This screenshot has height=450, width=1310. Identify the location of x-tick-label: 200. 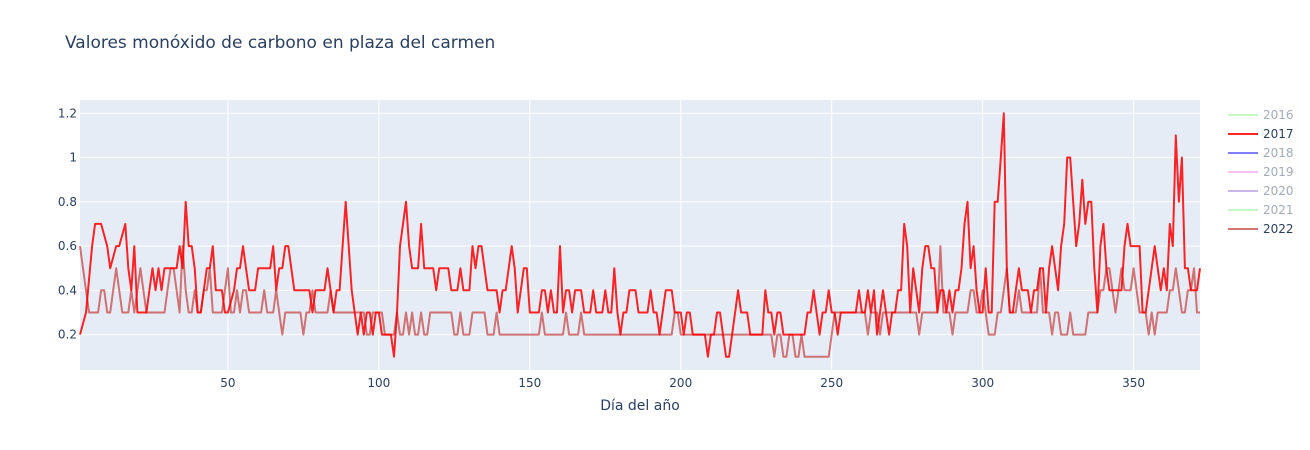
(680, 383).